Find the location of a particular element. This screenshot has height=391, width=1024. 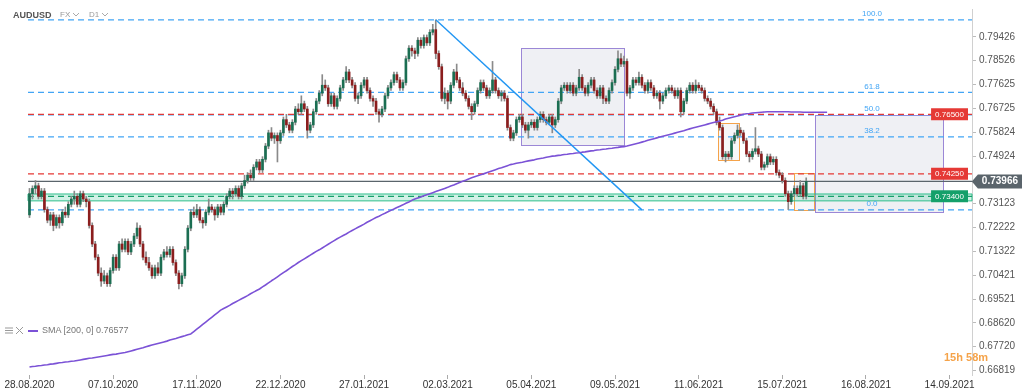

annotation: 61.8 is located at coordinates (872, 86).